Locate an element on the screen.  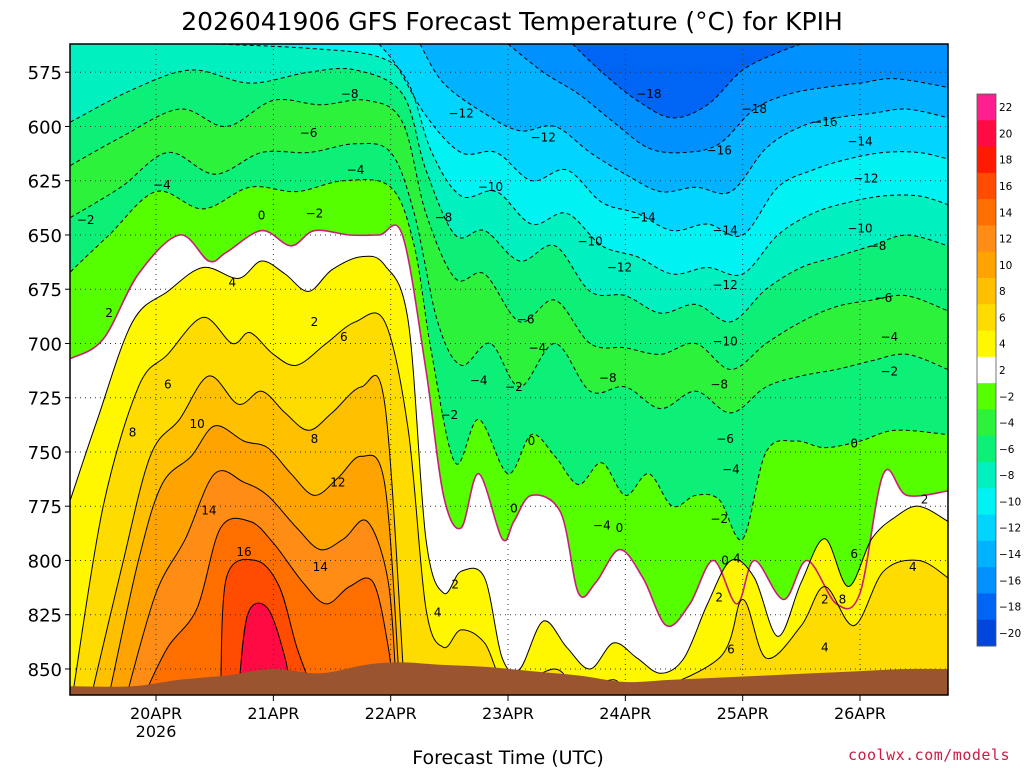
x-axis-label: Forecast Time (UTC) is located at coordinates (507, 757).